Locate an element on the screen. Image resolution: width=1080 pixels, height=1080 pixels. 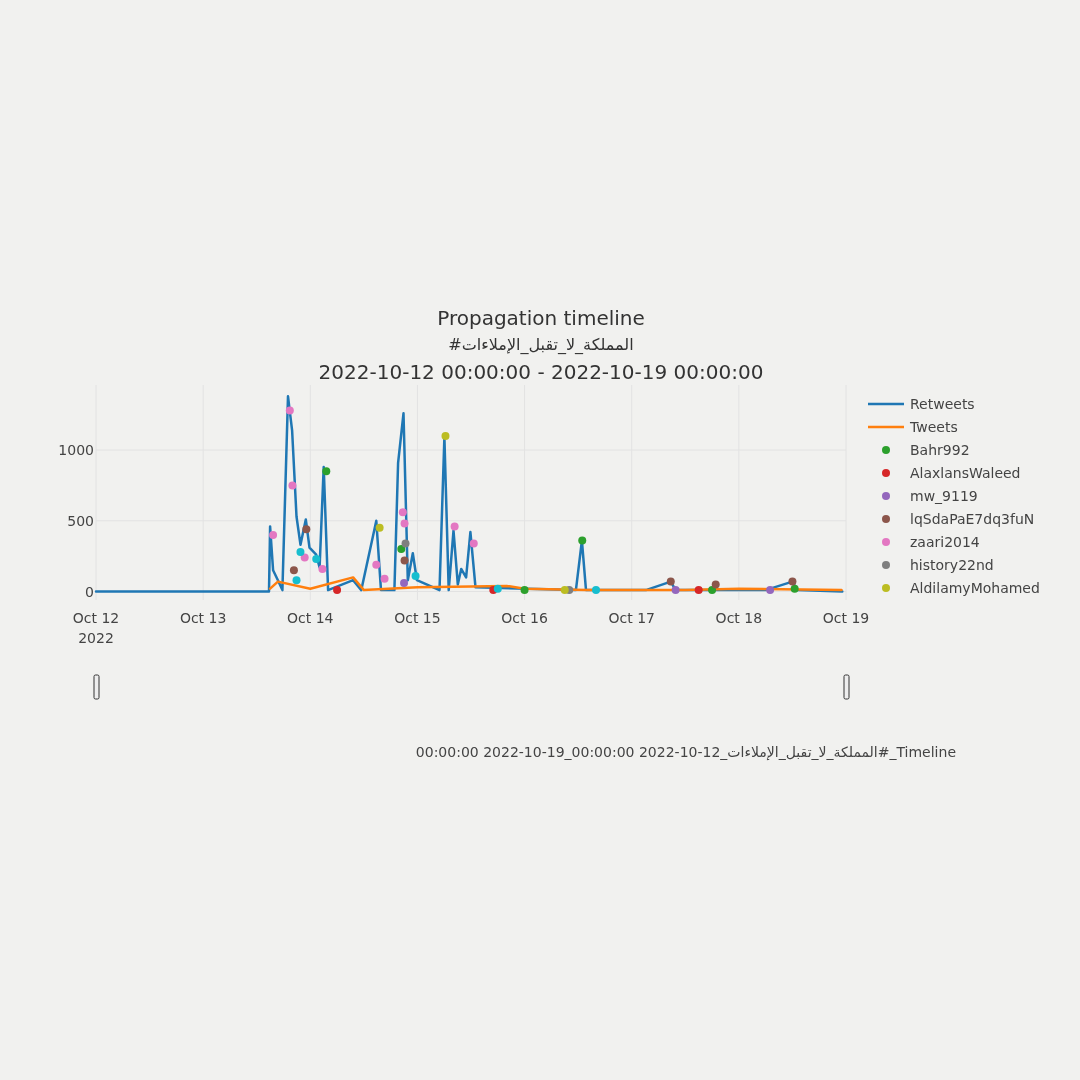
x-tick-label: Oct 16 is located at coordinates (524, 618).